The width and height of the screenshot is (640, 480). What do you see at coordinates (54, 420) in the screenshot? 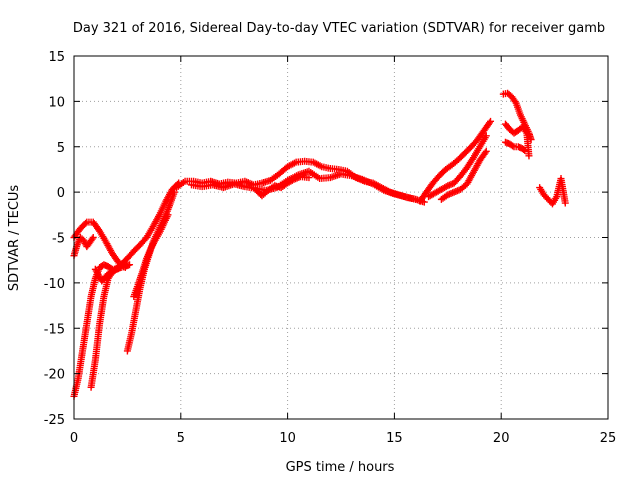
I see `y-tick-label: -25` at bounding box center [54, 420].